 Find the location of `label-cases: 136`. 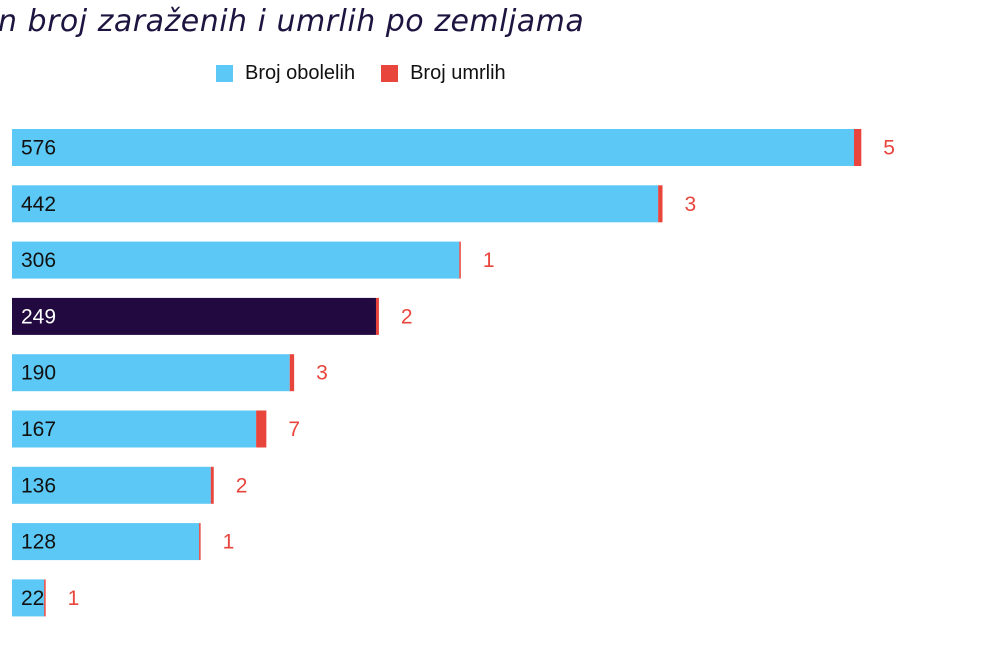

label-cases: 136 is located at coordinates (38, 485).